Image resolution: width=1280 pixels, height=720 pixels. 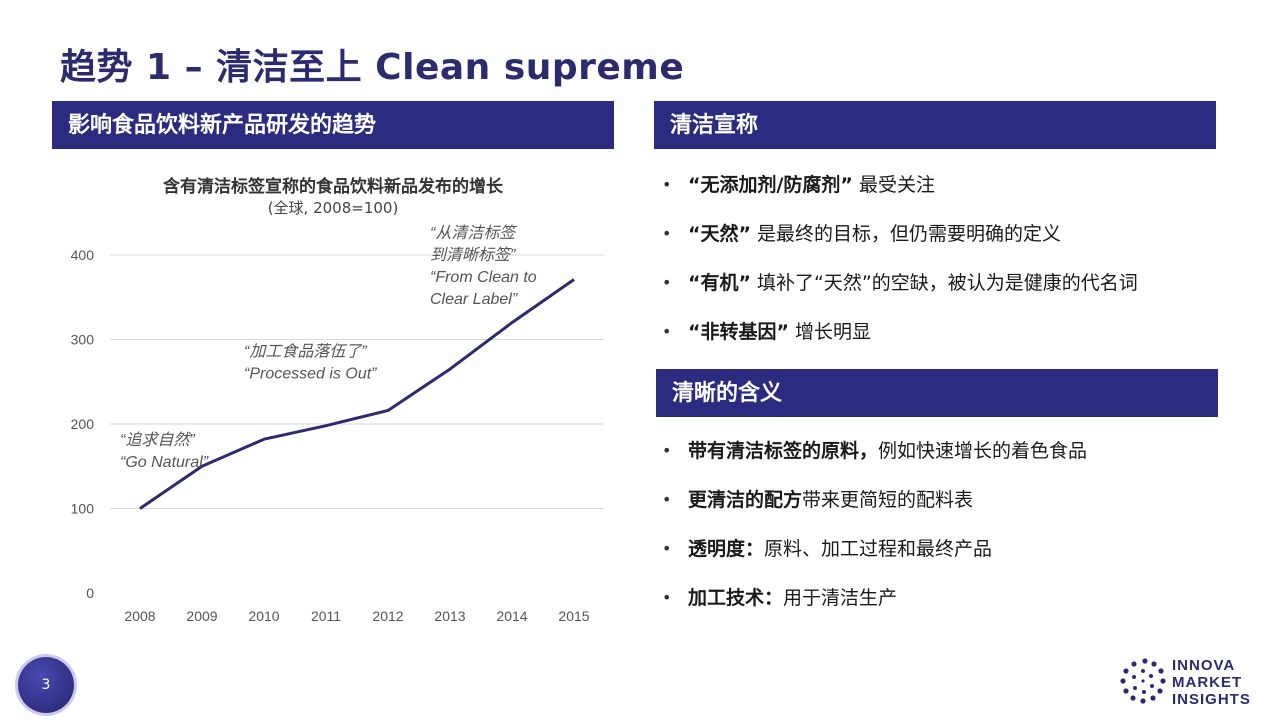 What do you see at coordinates (738, 332) in the screenshot?
I see `claim-keyword: “非转基因”` at bounding box center [738, 332].